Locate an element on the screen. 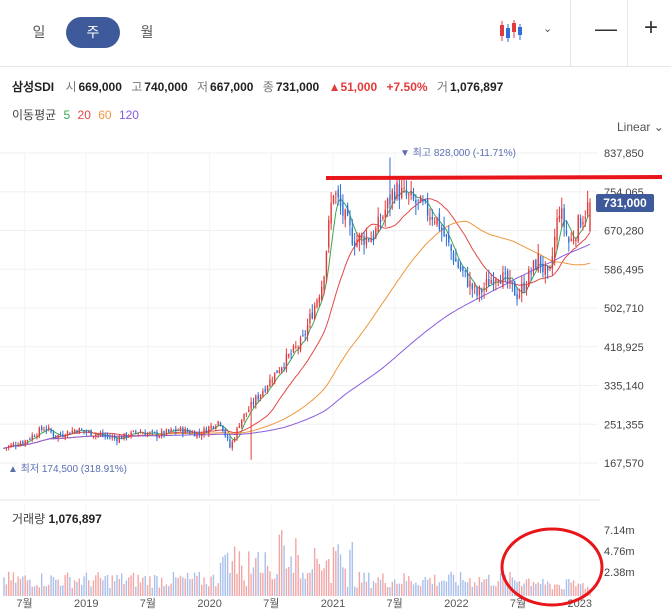 The width and height of the screenshot is (671, 616). tab-monthly: 월 is located at coordinates (147, 32).